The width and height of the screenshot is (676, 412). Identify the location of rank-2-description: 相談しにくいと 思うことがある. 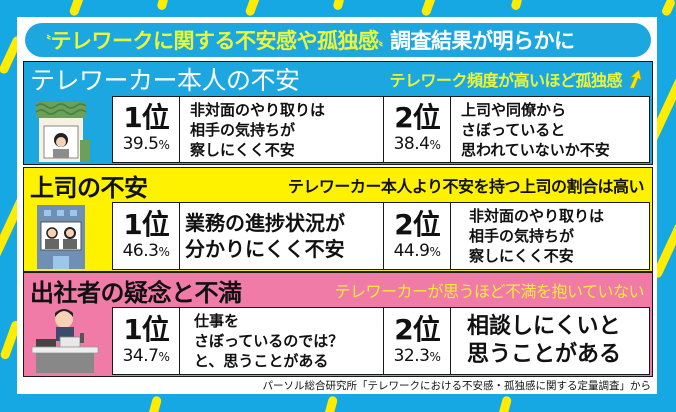
(544, 340).